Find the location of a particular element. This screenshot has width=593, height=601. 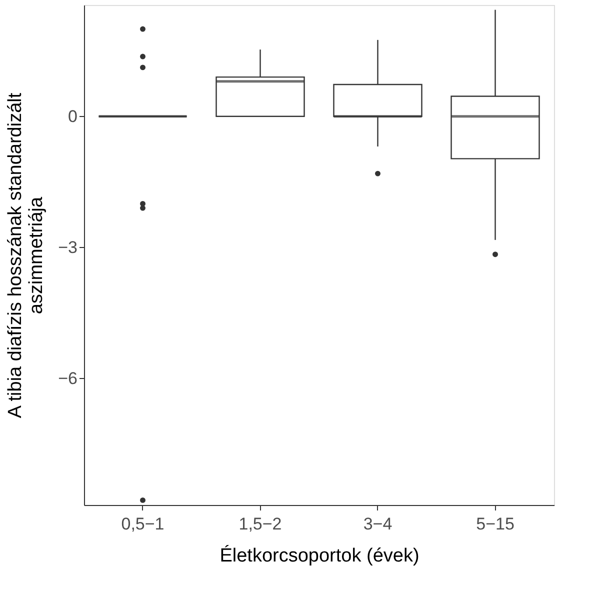

y-tick-label: −6 is located at coordinates (68, 378).